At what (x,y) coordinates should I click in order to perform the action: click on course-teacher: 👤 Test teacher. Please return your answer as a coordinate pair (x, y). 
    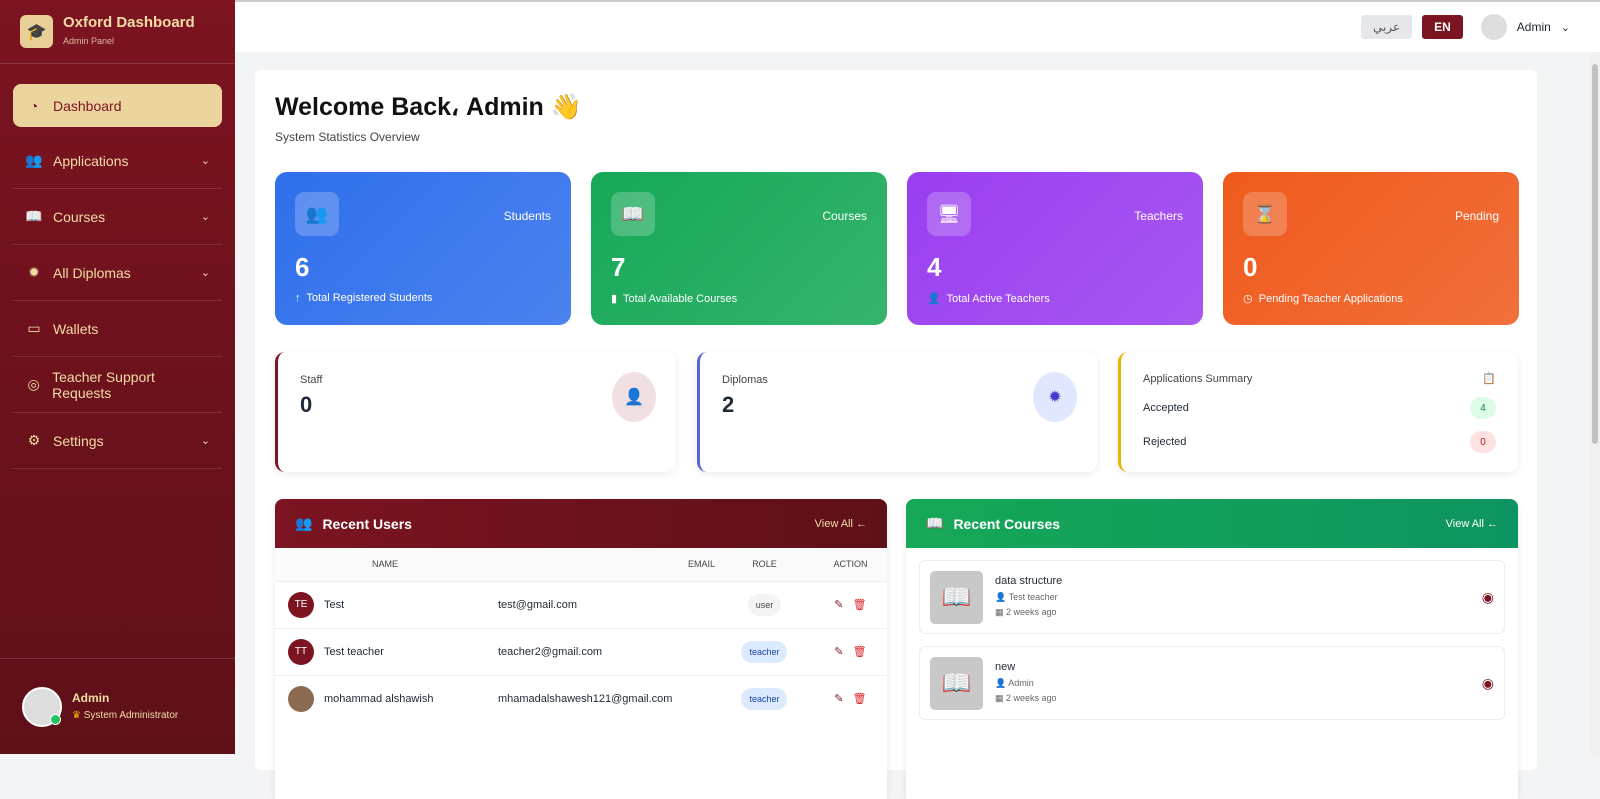
    Looking at the image, I should click on (1028, 597).